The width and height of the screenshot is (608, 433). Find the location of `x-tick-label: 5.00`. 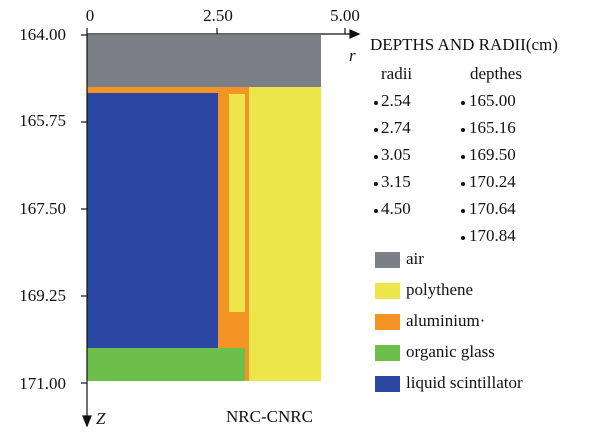

x-tick-label: 5.00 is located at coordinates (345, 15).